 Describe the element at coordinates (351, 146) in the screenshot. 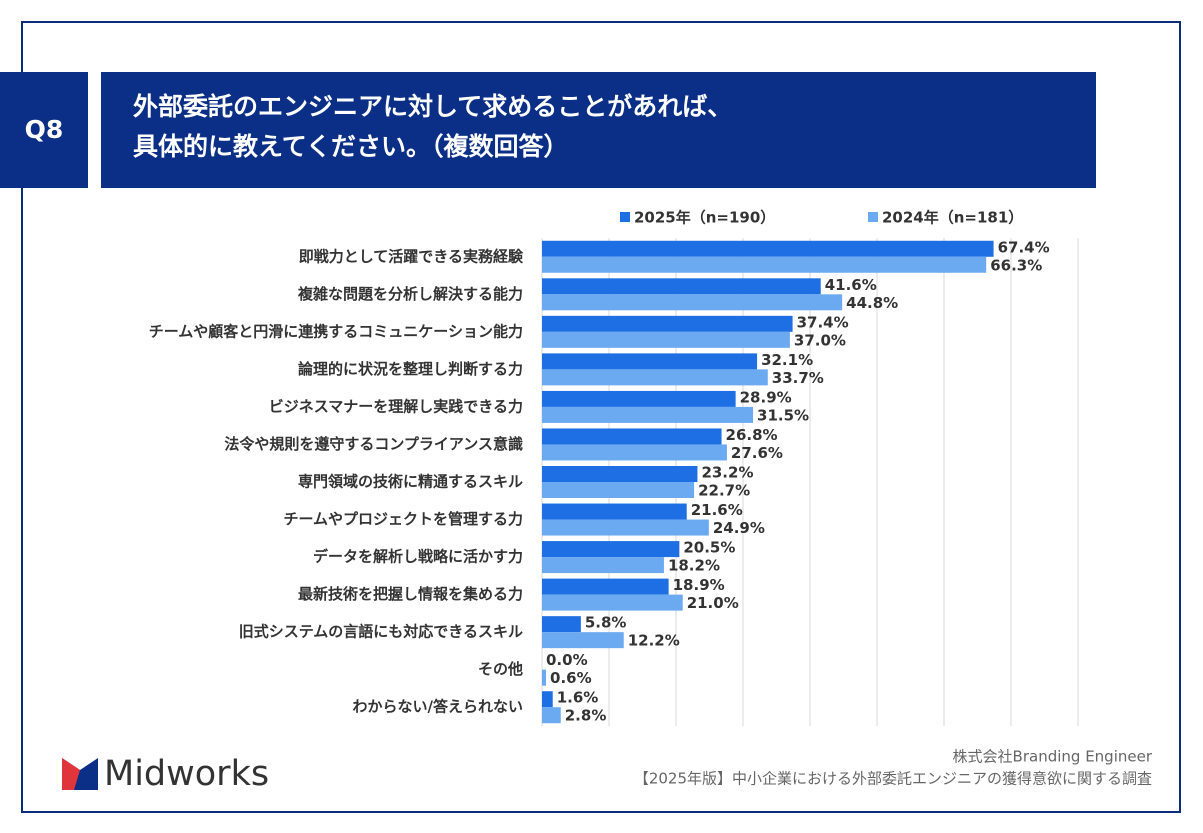

I see `chart-title: 具体的に教えてください。（複数回答）` at that location.